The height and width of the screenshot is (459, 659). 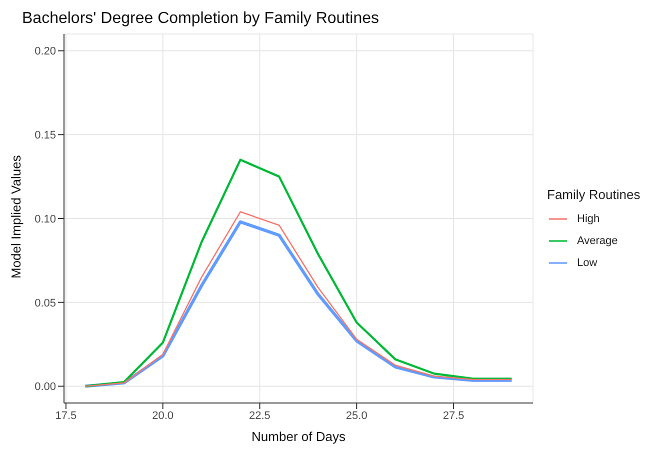 What do you see at coordinates (45, 52) in the screenshot?
I see `y-tick-label: 0.20` at bounding box center [45, 52].